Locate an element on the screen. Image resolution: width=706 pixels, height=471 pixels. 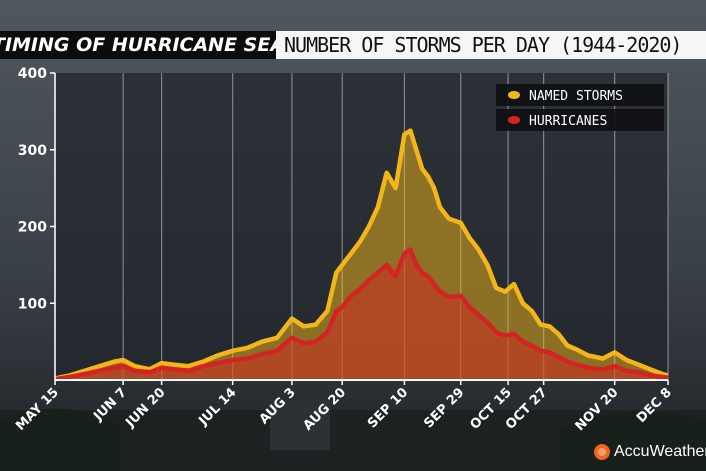
sun-icon is located at coordinates (602, 452).